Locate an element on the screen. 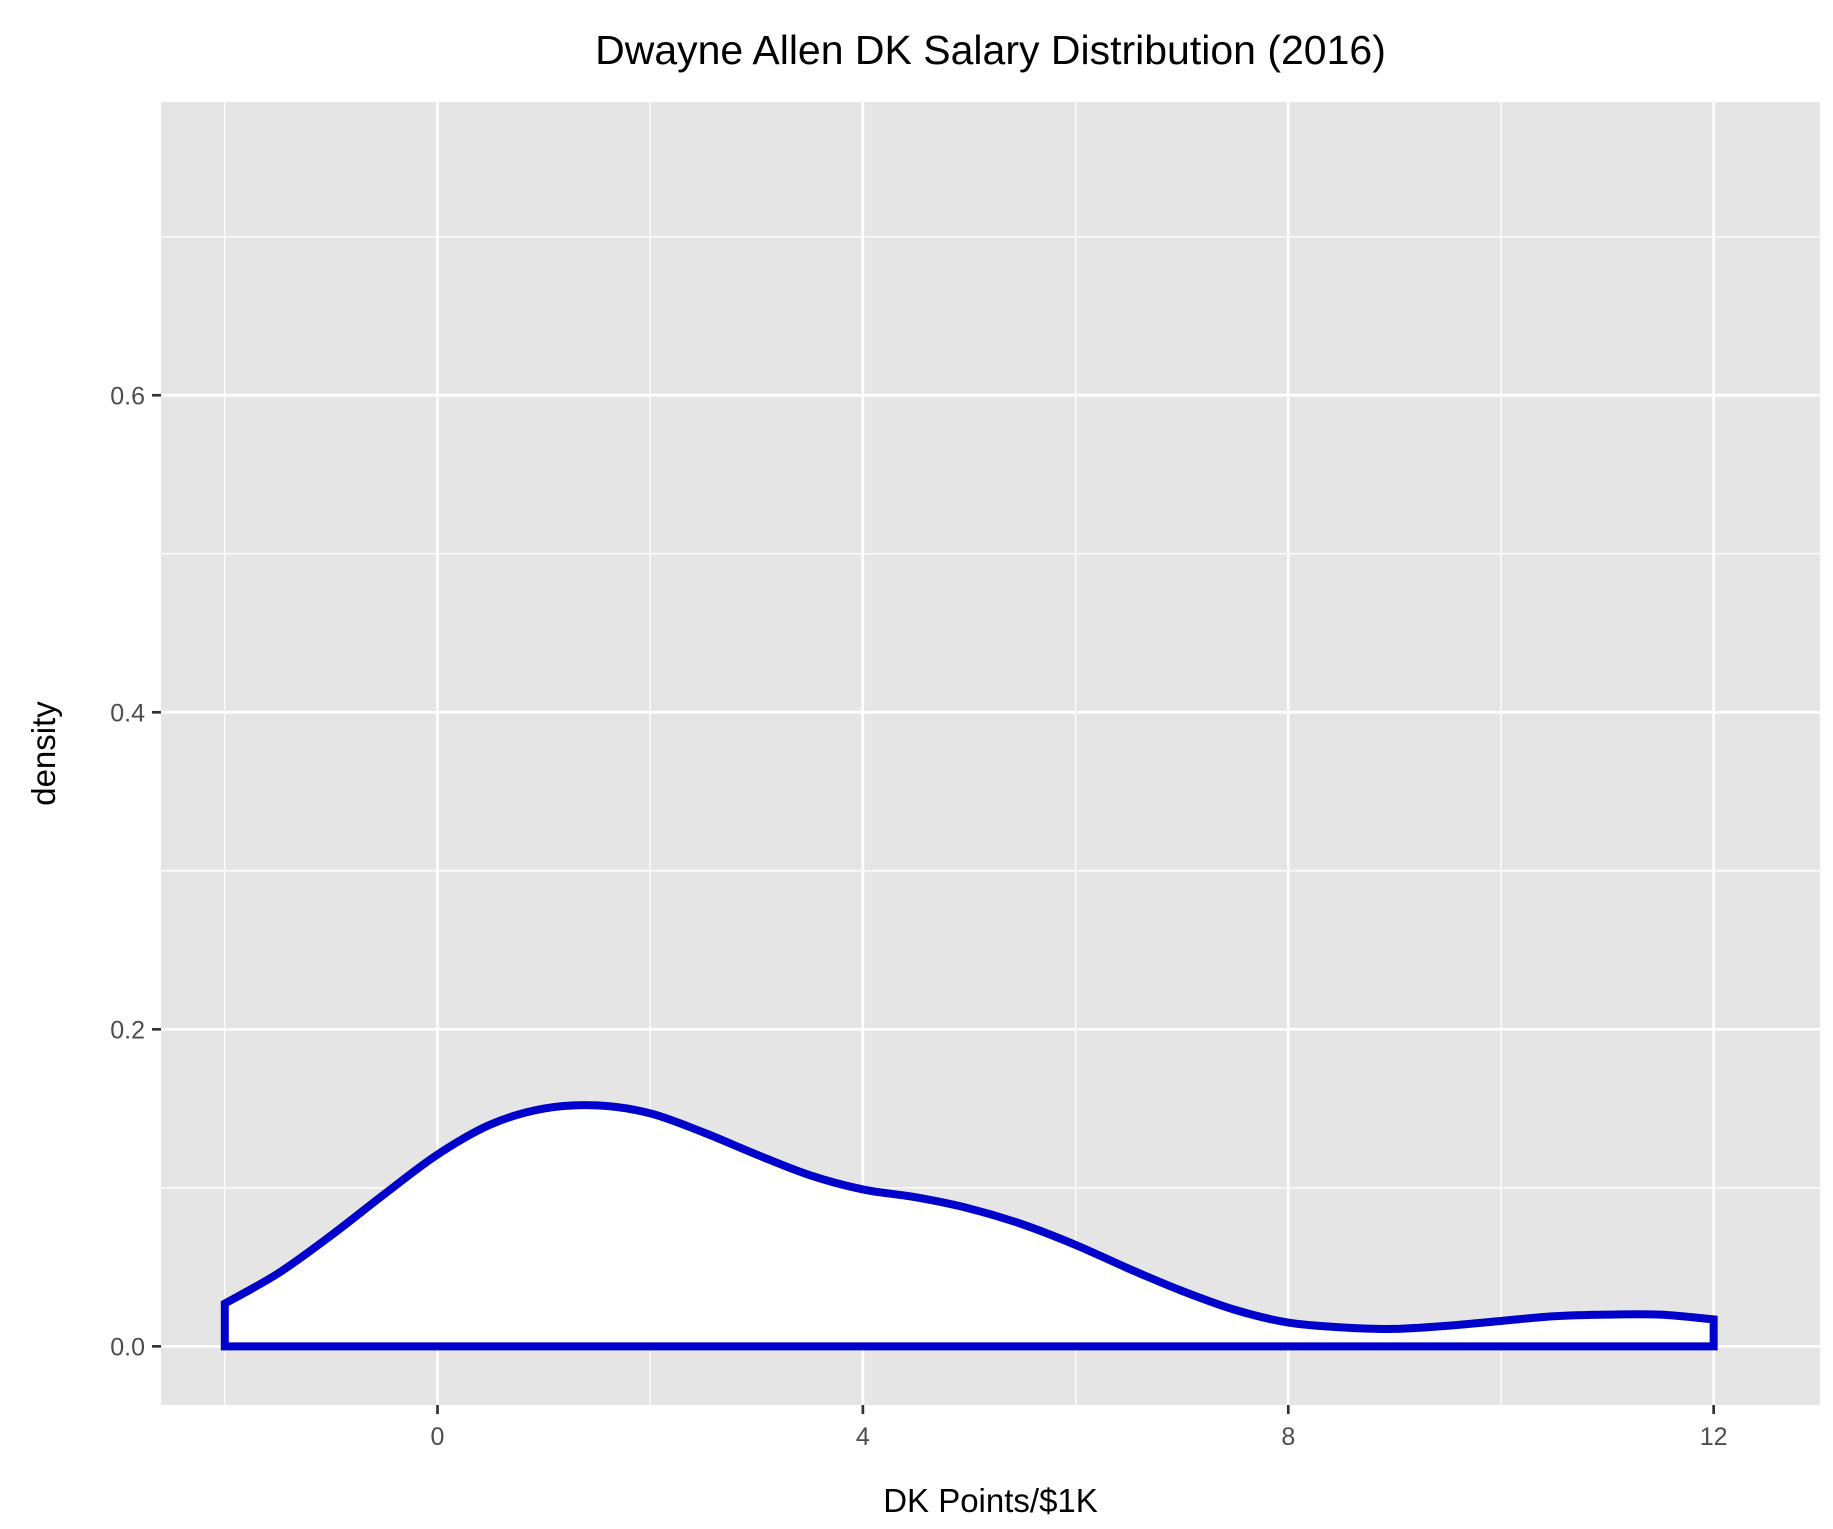  x-tick-label: 12 is located at coordinates (1714, 1437).